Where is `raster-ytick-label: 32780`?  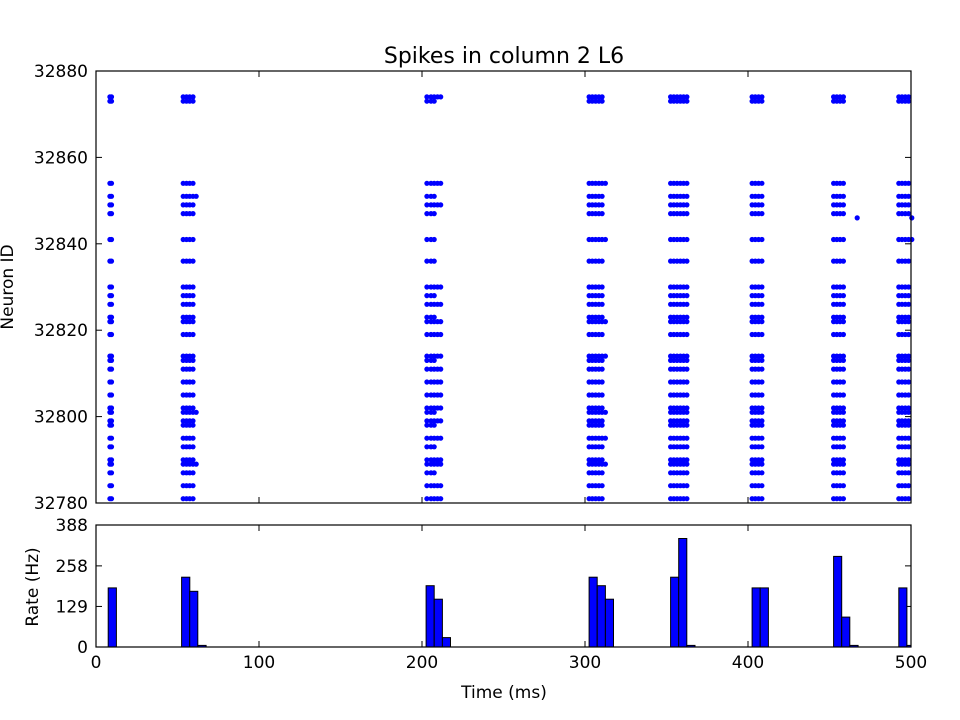 raster-ytick-label: 32780 is located at coordinates (61, 504).